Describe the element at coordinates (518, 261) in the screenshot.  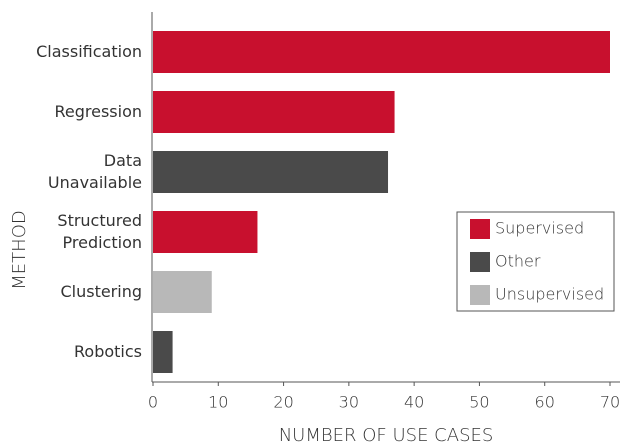
I see `legend-label: Other` at that location.